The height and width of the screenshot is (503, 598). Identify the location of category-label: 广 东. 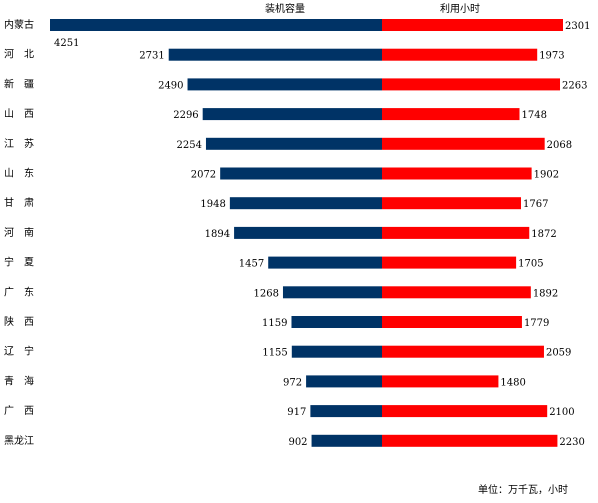
(19, 291).